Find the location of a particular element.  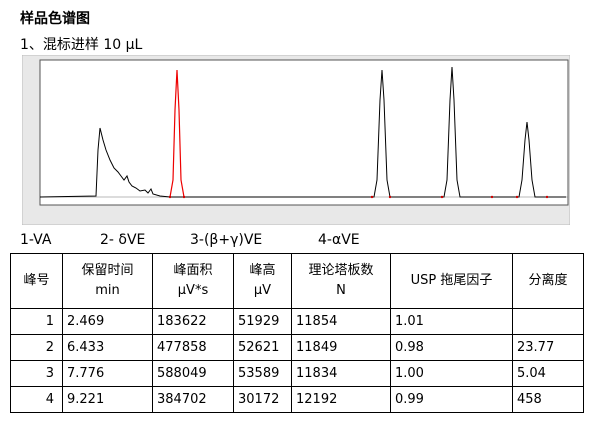

header-text: min is located at coordinates (107, 290).